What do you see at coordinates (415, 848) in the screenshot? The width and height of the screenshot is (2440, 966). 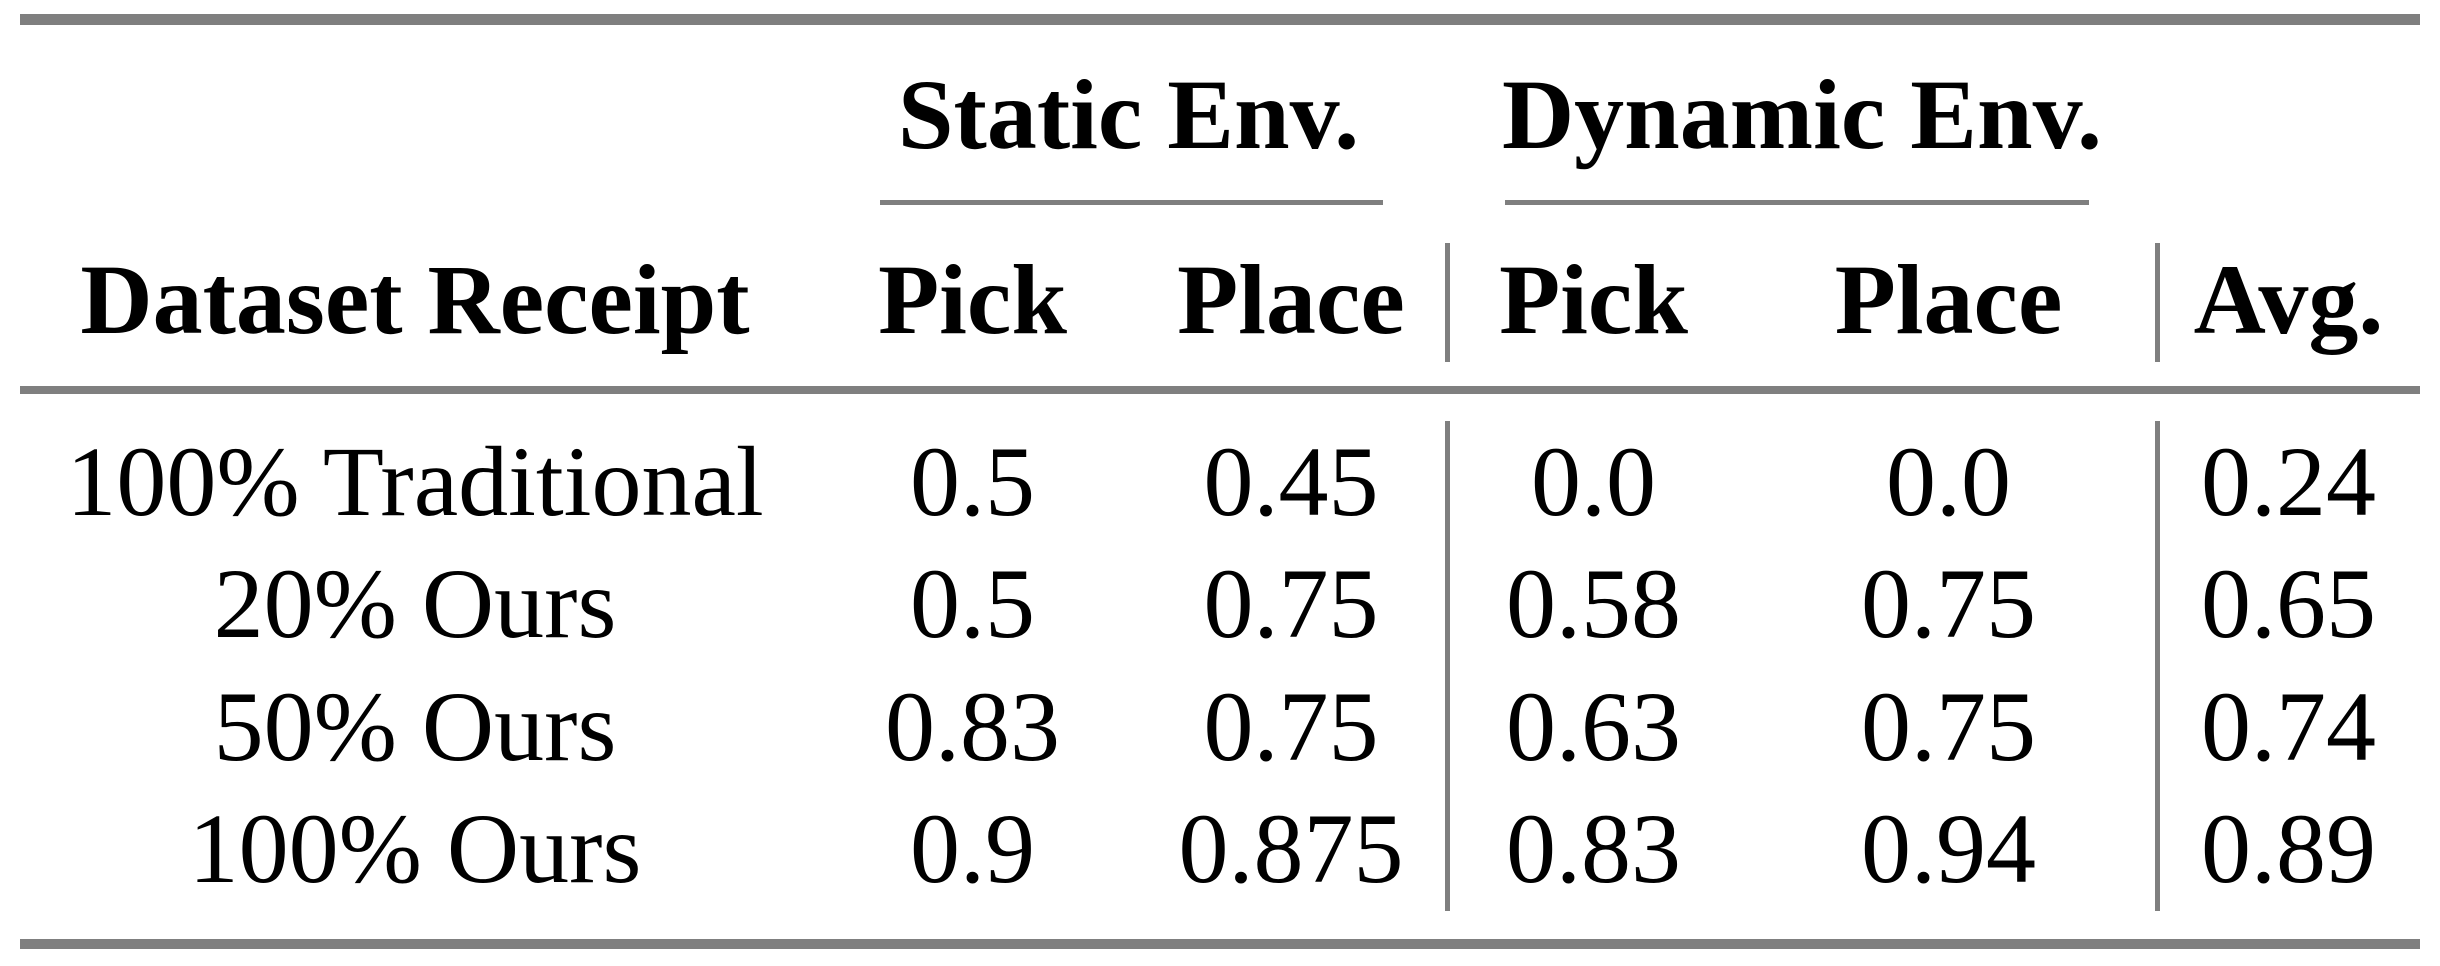 I see `row-label: 100% Ours` at bounding box center [415, 848].